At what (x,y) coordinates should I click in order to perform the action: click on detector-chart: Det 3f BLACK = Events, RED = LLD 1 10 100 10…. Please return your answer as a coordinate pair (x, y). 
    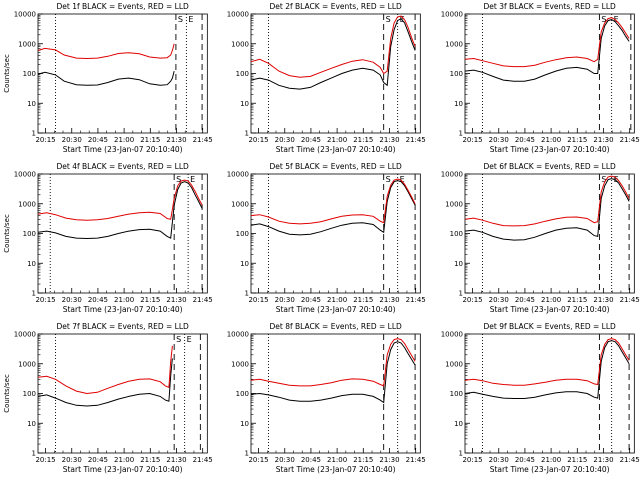
    Looking at the image, I should click on (539, 78).